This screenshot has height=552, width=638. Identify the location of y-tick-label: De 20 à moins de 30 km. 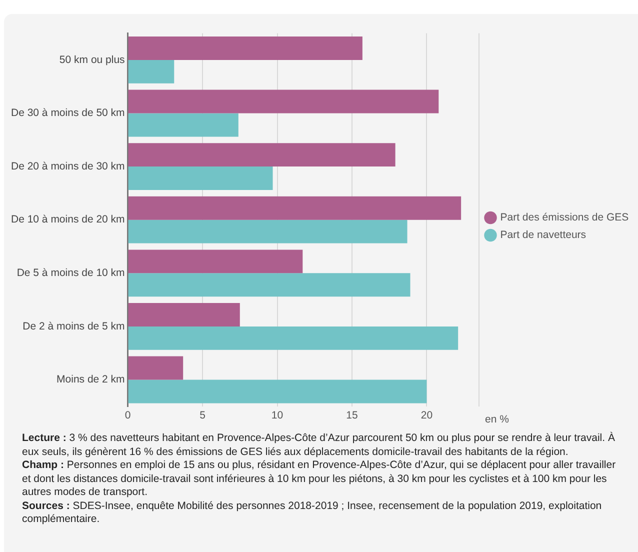
(68, 166).